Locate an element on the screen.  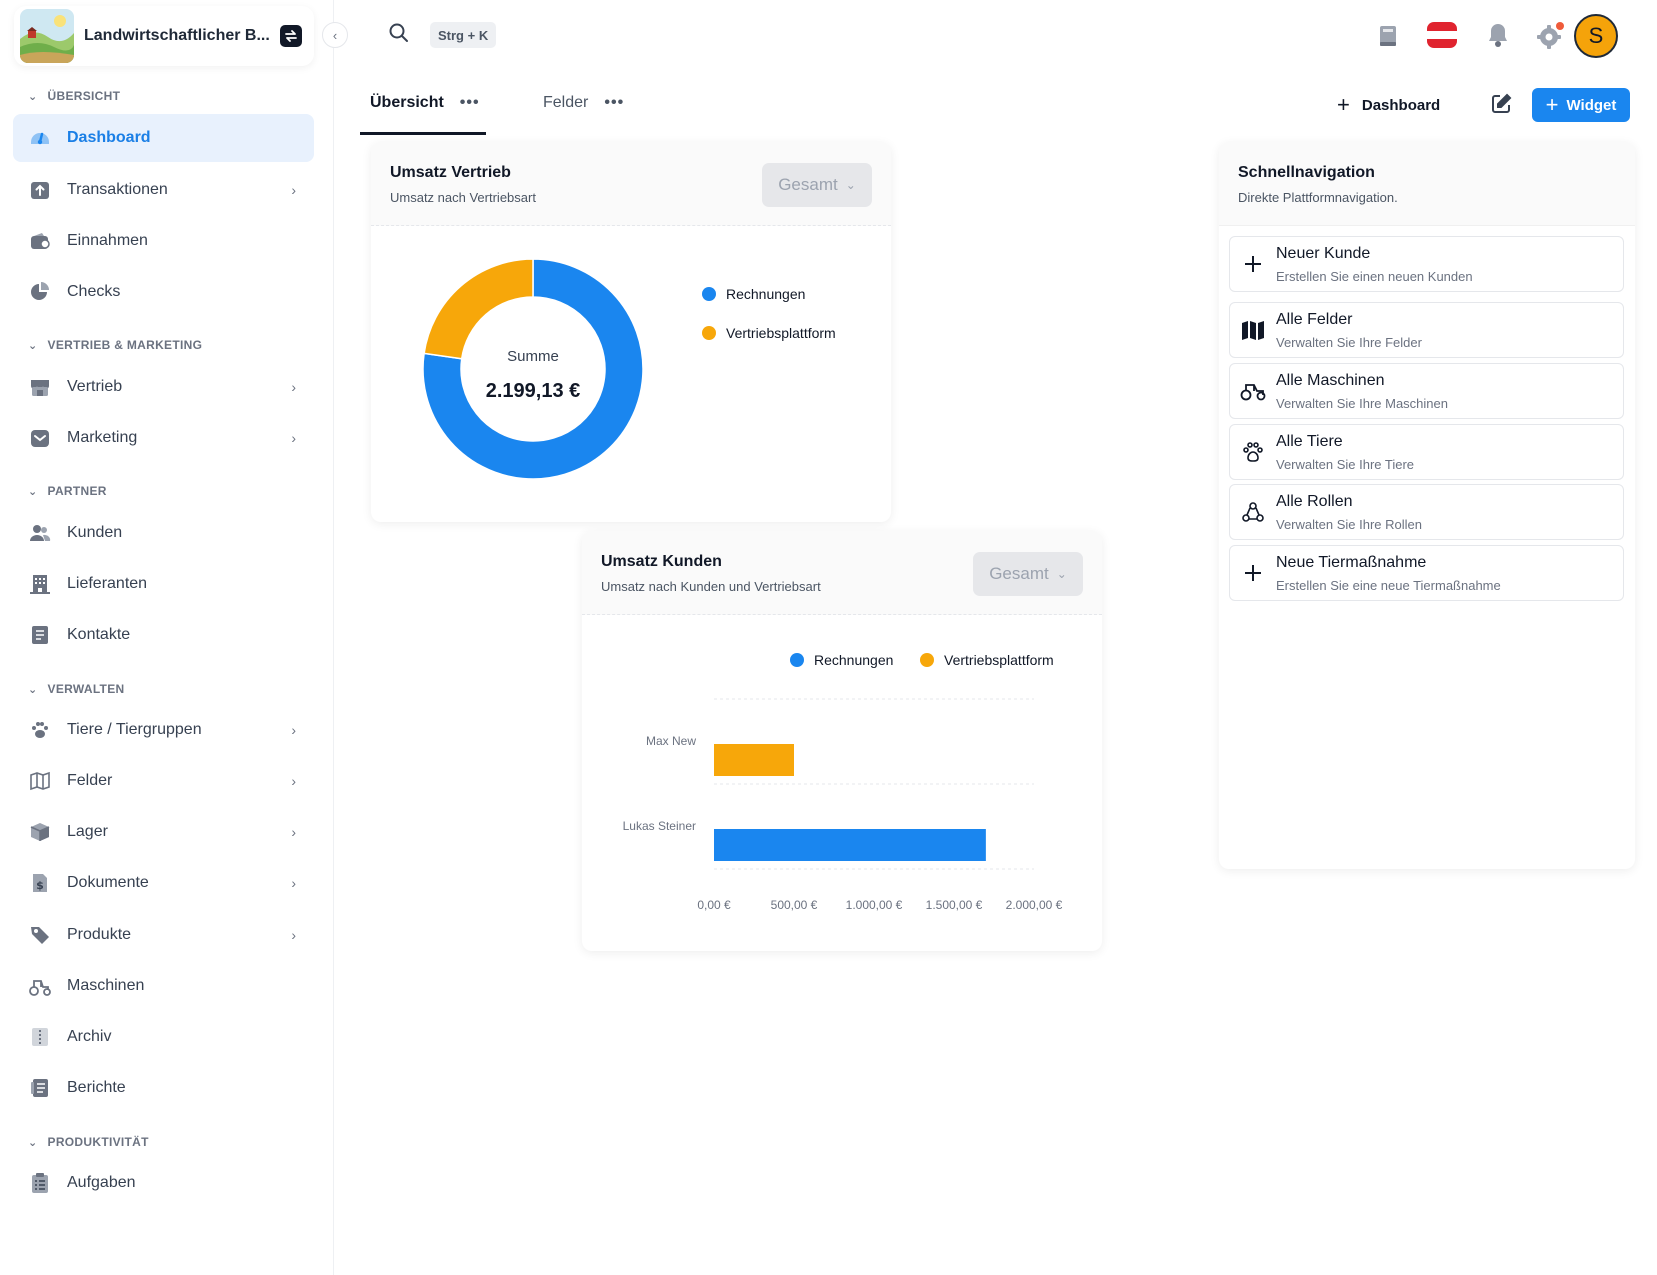
collapse-sidebar-button: ‹ is located at coordinates (335, 35).